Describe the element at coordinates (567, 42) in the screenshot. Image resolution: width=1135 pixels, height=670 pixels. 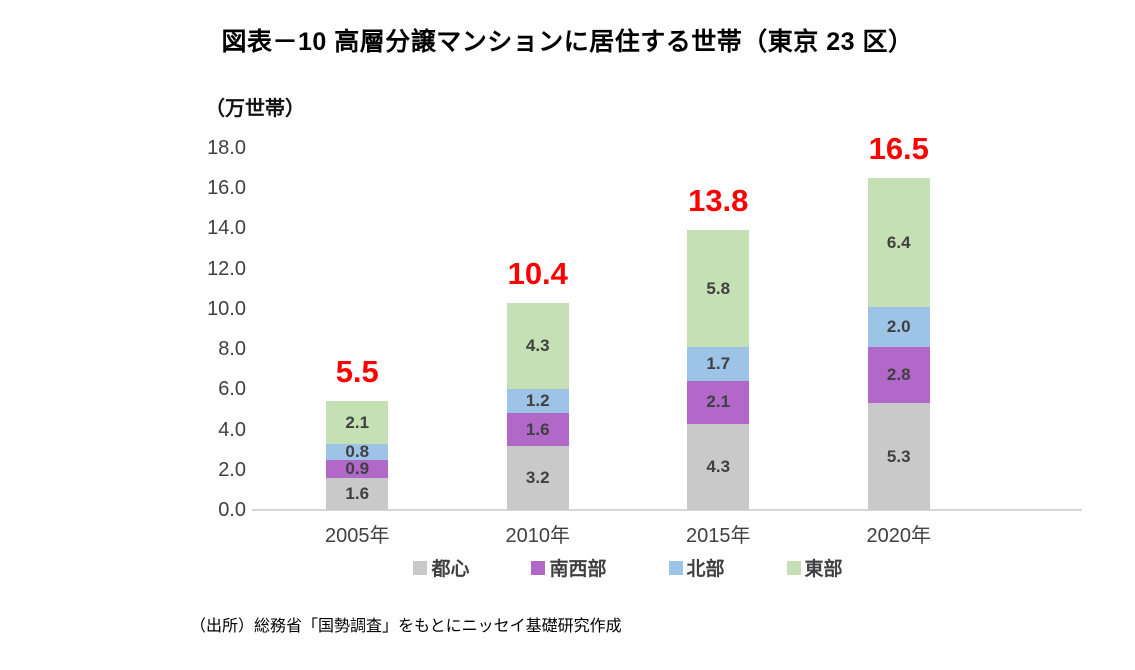
I see `chart-title: 図表－10 高層分譲マンションに居住する世帯（東京 23 区）` at that location.